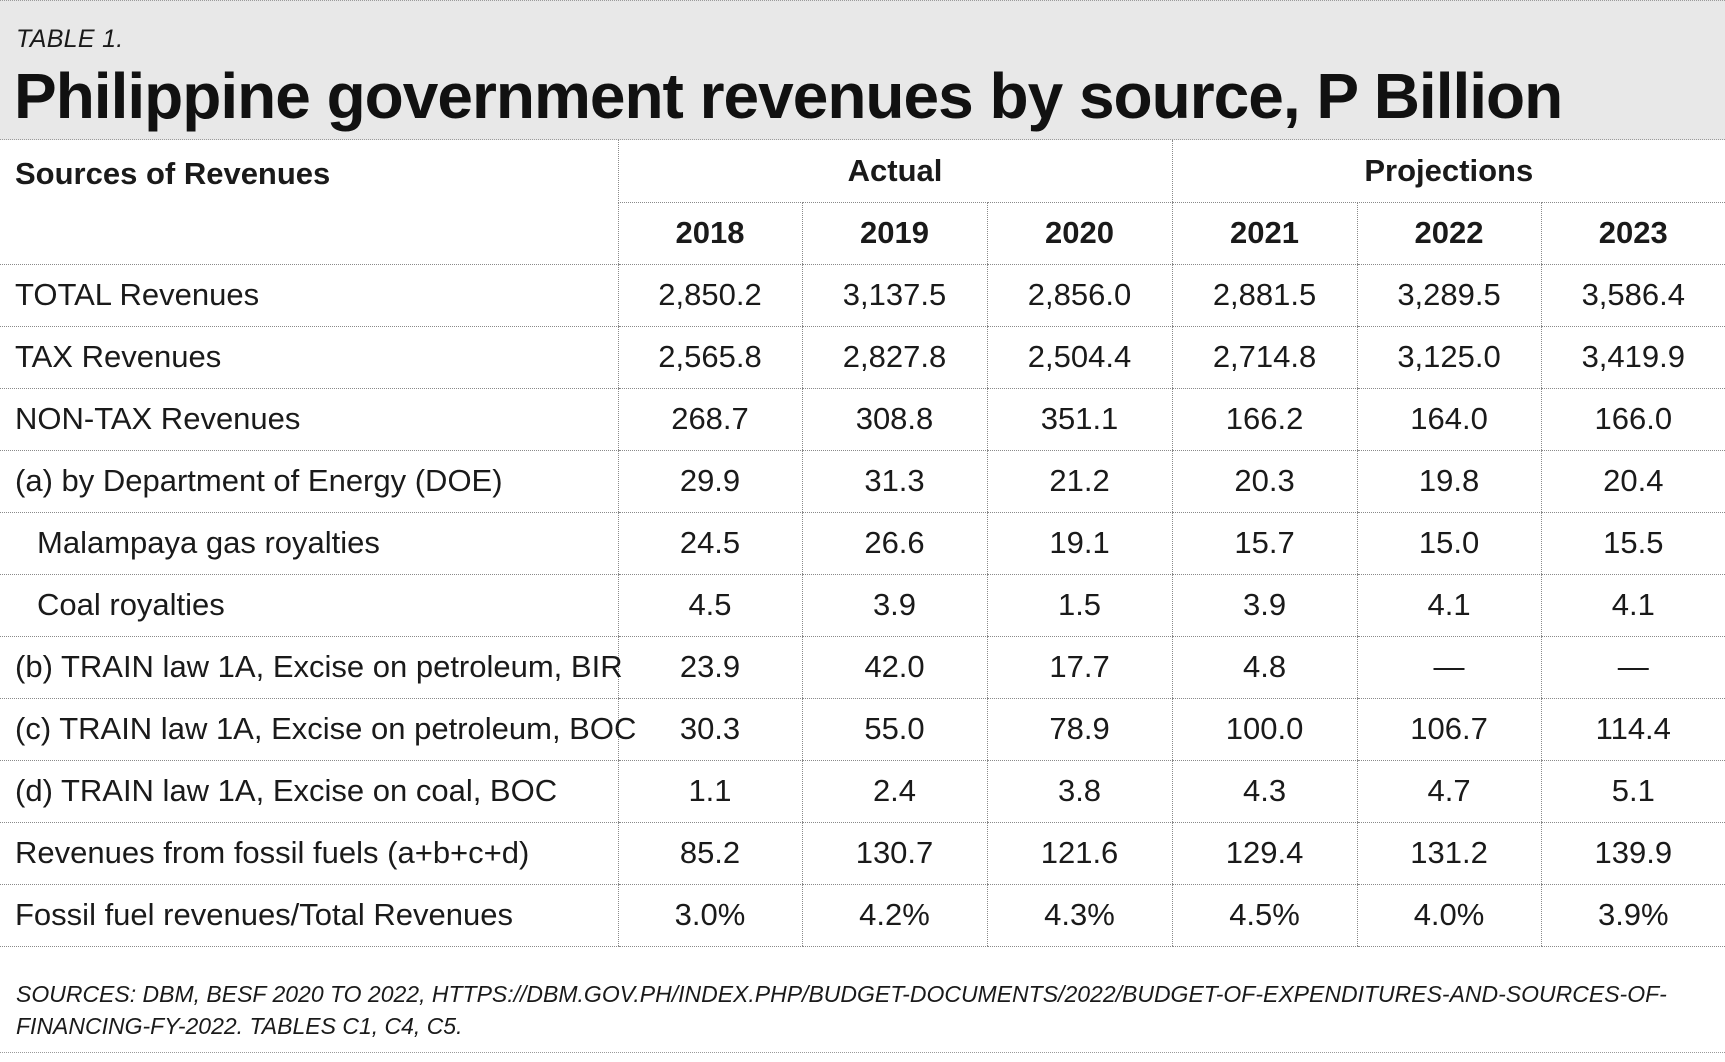 The height and width of the screenshot is (1062, 1725). I want to click on value-cell: 100.0, so click(1264, 729).